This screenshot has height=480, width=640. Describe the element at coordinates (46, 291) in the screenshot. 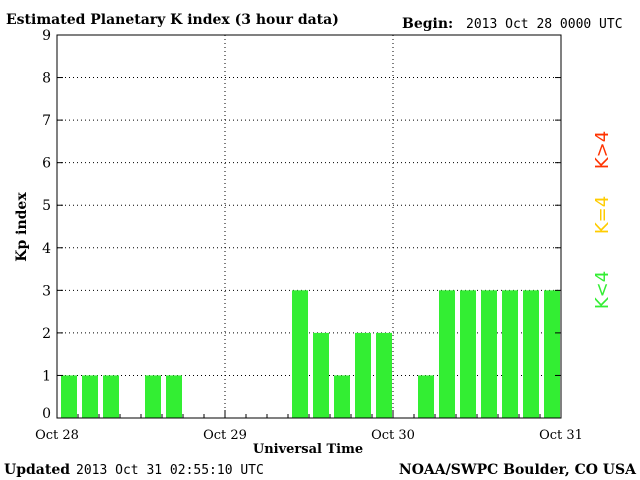

I see `y-tick-label: 3` at that location.